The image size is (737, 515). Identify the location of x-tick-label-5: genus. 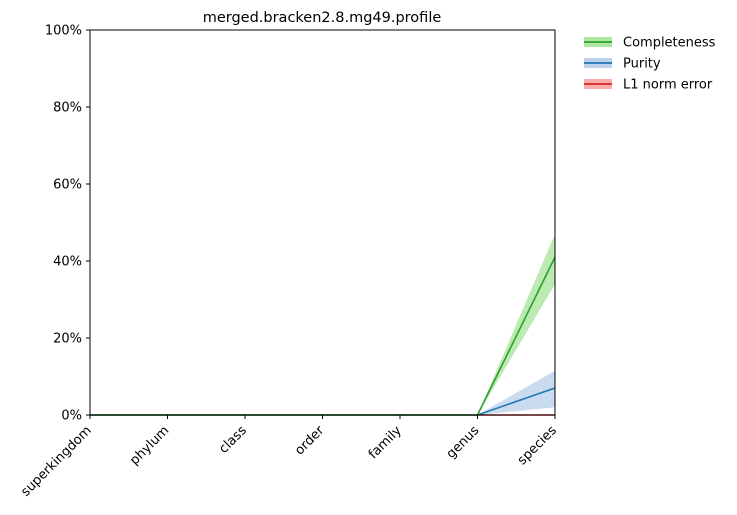
(463, 442).